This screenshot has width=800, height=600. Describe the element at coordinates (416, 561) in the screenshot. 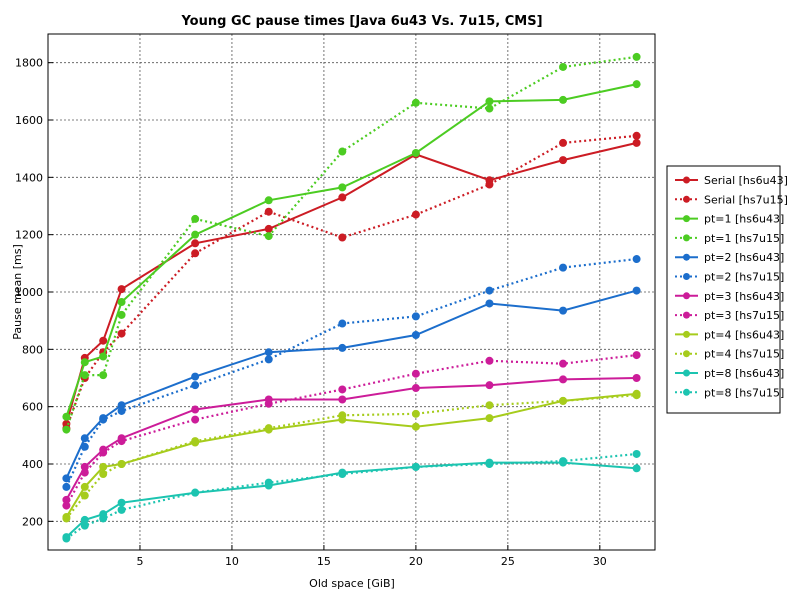

I see `x-tick-label: 20` at that location.